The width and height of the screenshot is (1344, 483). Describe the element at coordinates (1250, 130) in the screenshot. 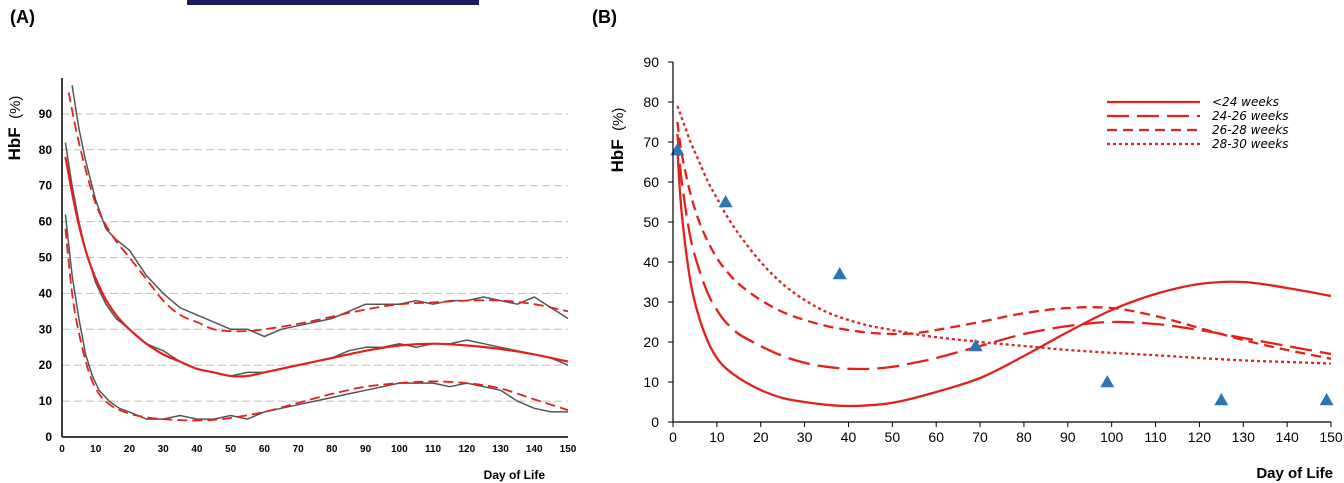

I see `legend-label-3: 26-28 weeks` at that location.